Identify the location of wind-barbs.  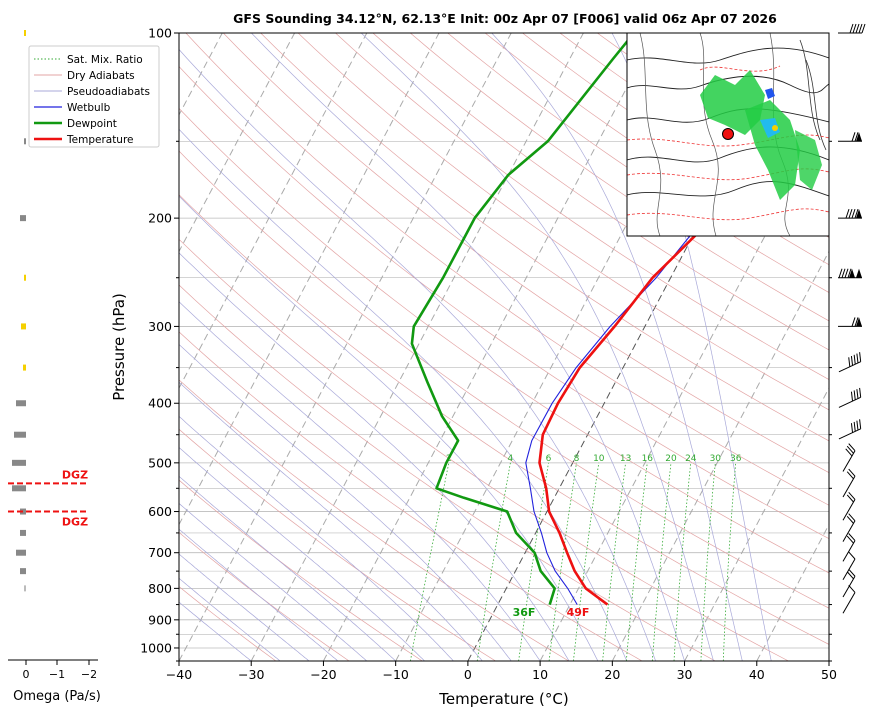
(852, 318).